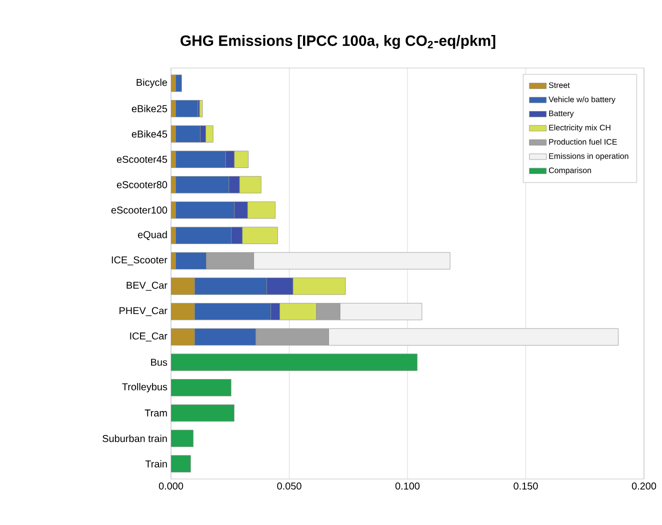 The image size is (662, 525). Describe the element at coordinates (152, 235) in the screenshot. I see `y-tick-label: eQuad` at that location.